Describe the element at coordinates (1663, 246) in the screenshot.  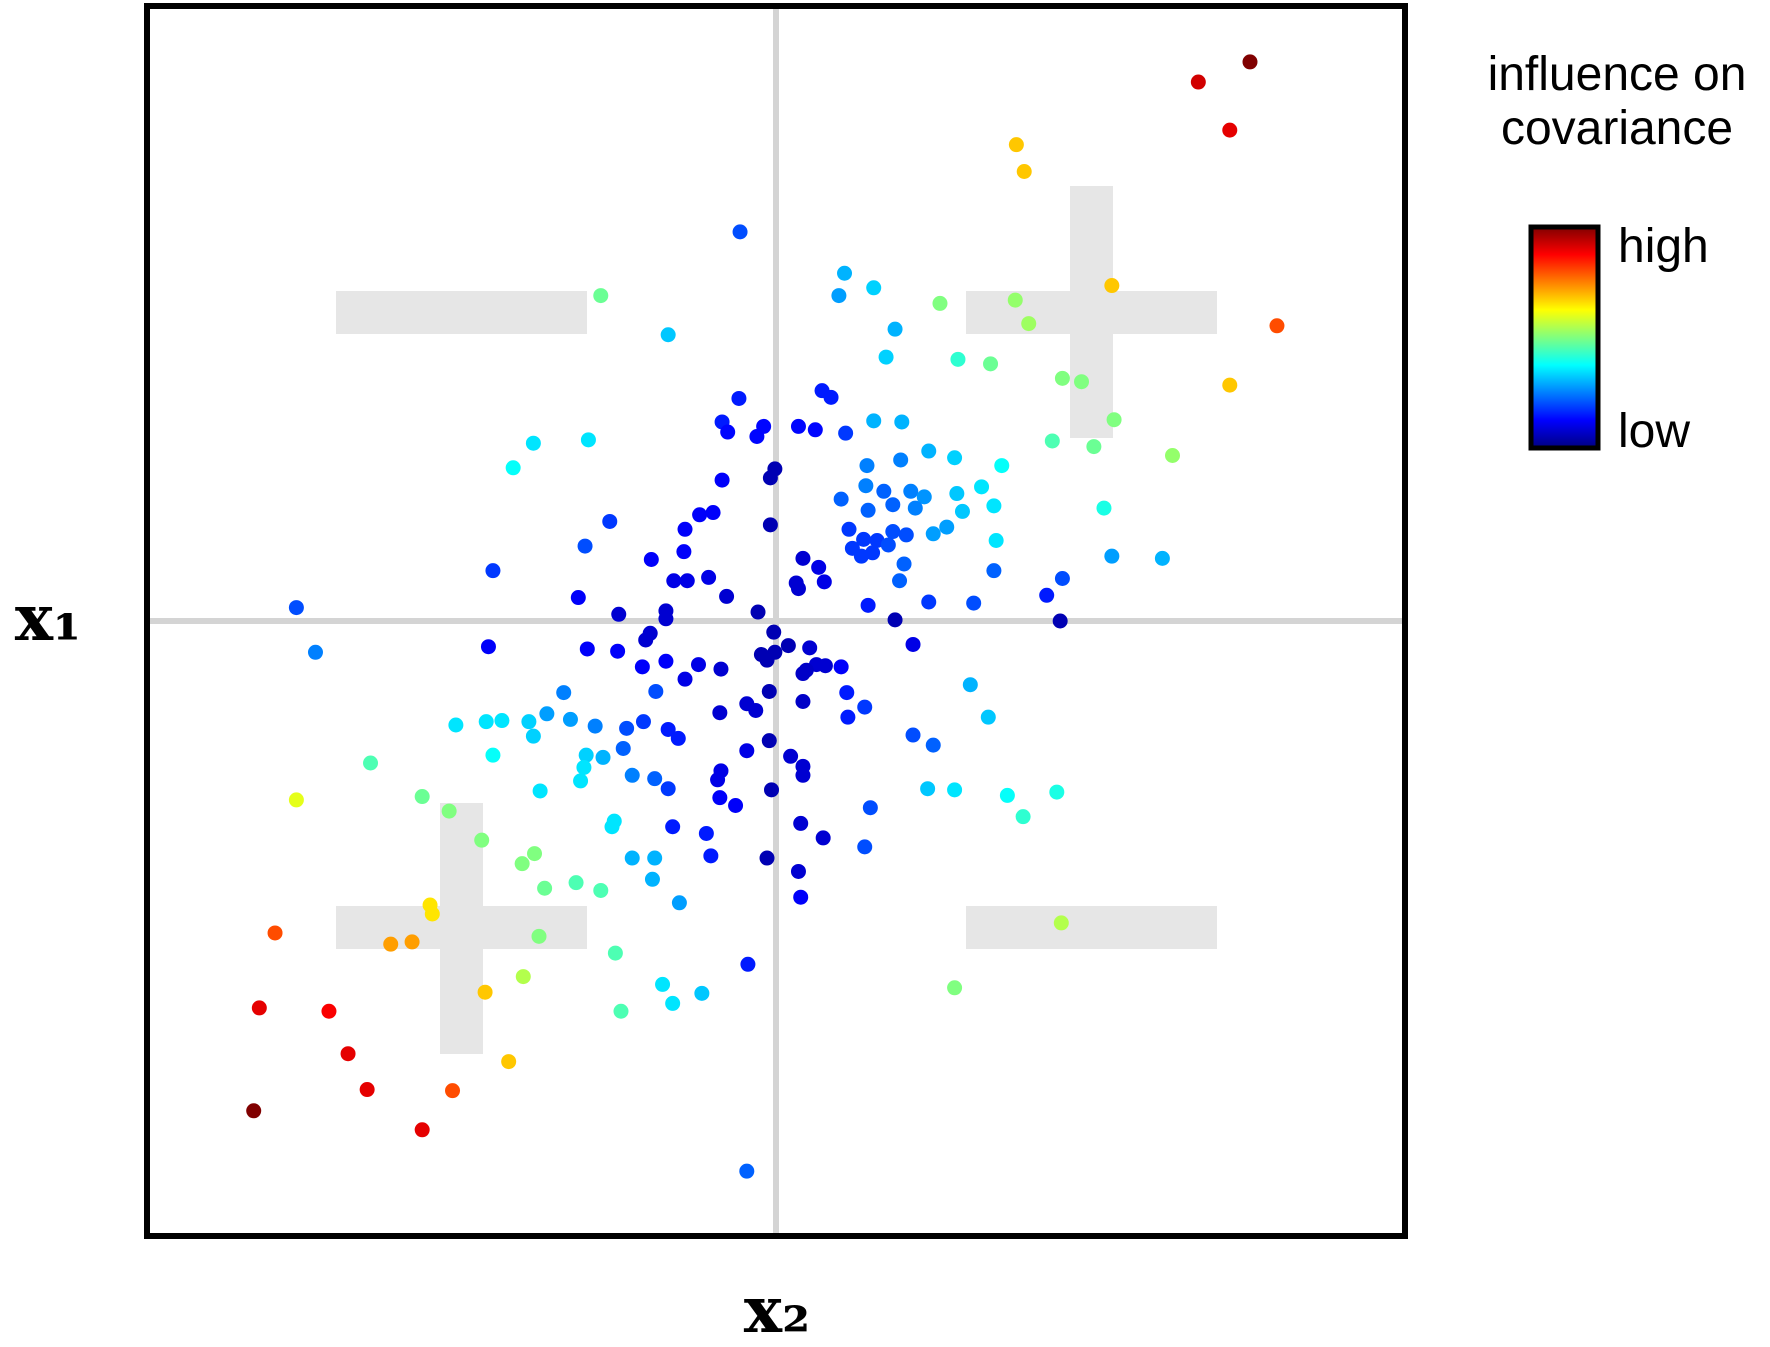
I see `colorbar-label: high` at that location.